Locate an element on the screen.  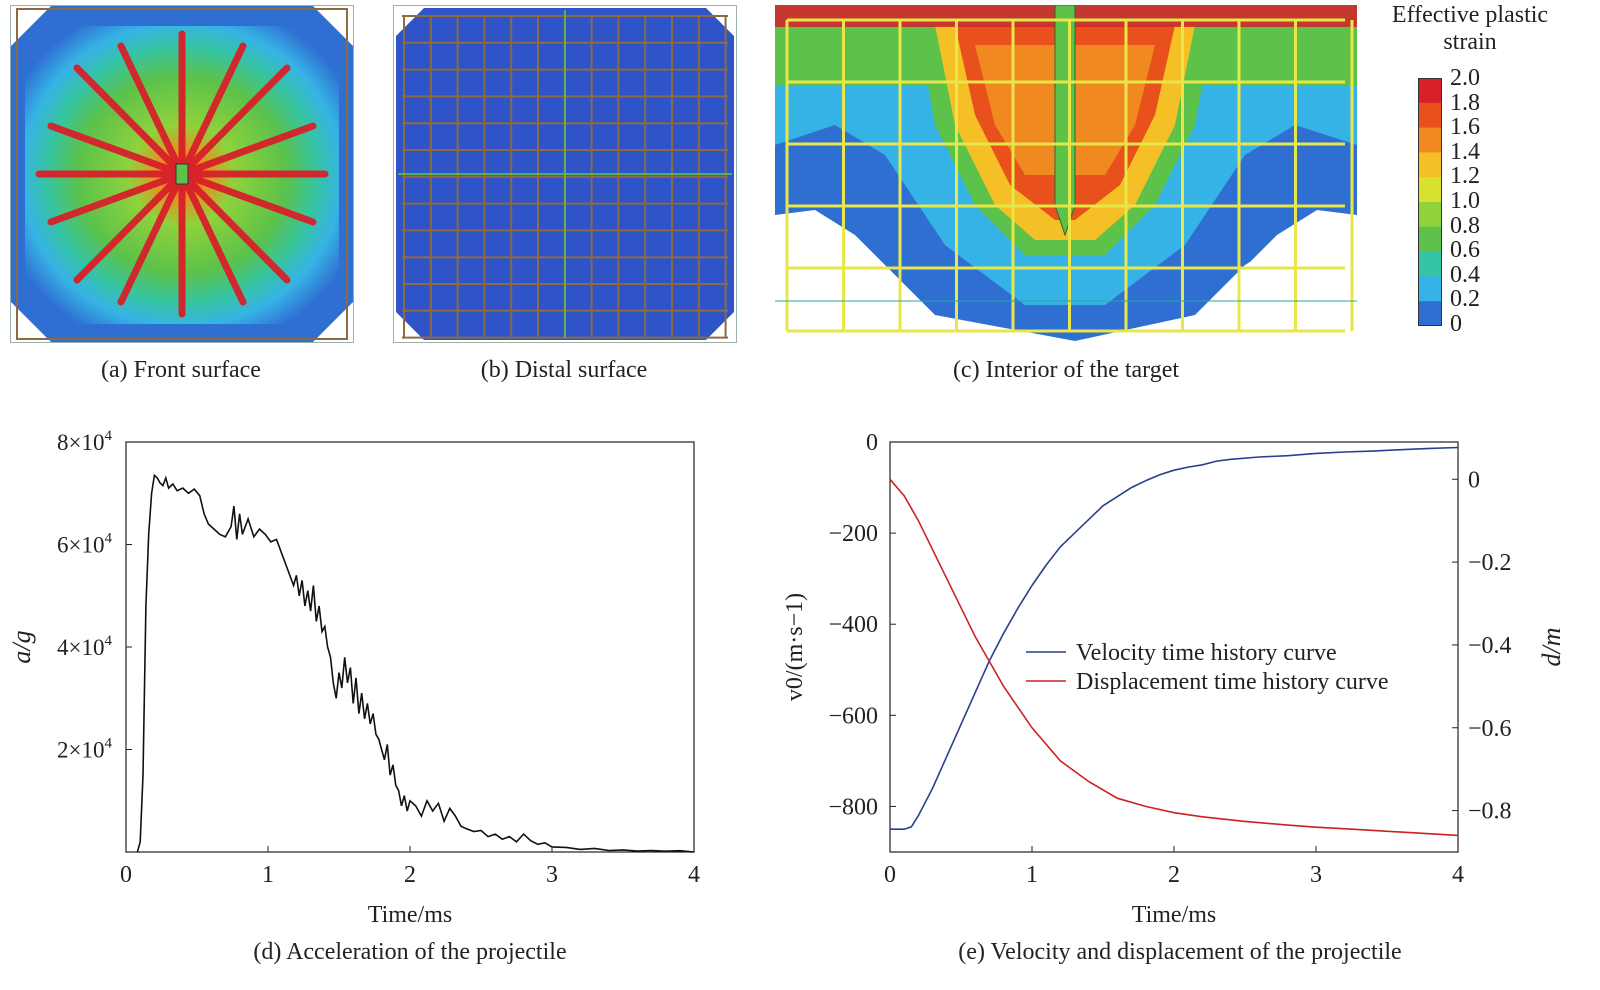
plot-frame is located at coordinates (410, 647).